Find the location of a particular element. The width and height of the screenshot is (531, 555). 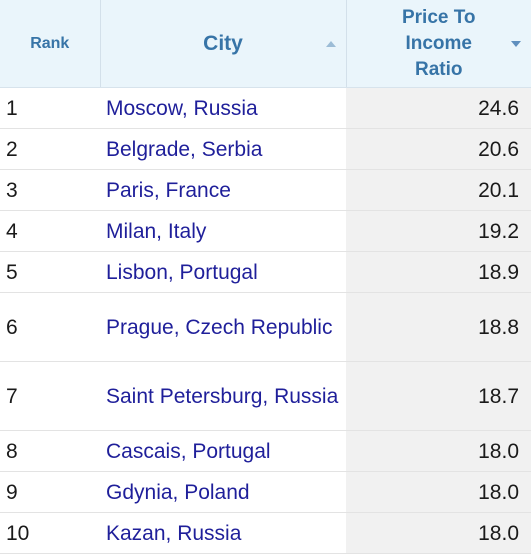

city-link: Saint Petersburg, Russia is located at coordinates (222, 396).